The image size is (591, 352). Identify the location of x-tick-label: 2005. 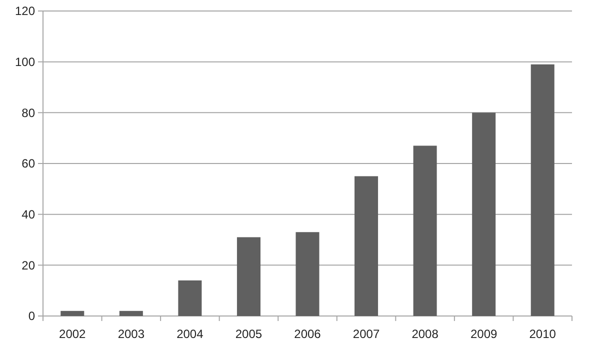
(248, 334).